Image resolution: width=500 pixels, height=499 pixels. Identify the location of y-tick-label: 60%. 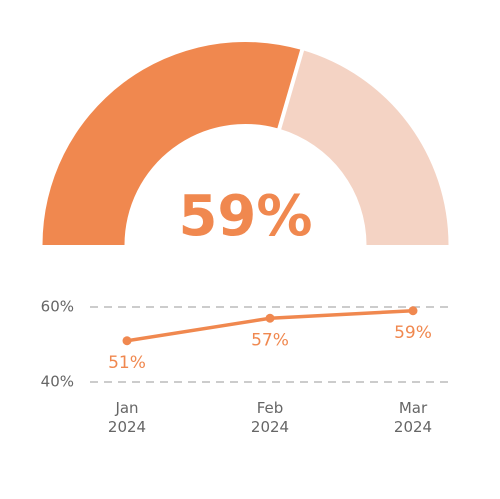
(57, 307).